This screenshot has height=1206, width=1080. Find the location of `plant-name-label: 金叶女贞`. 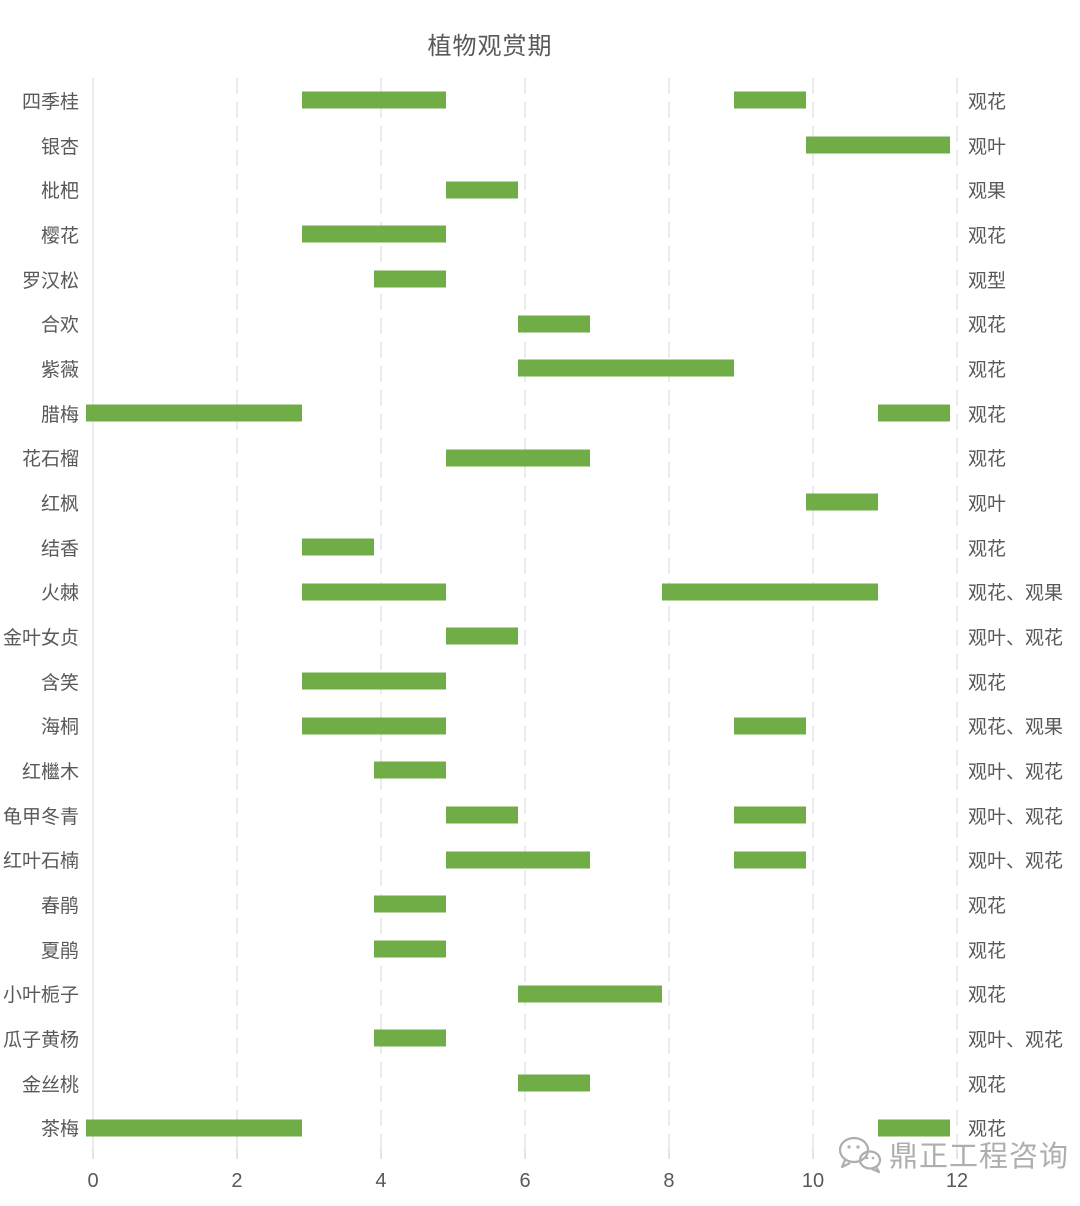

plant-name-label: 金叶女贞 is located at coordinates (40, 638).